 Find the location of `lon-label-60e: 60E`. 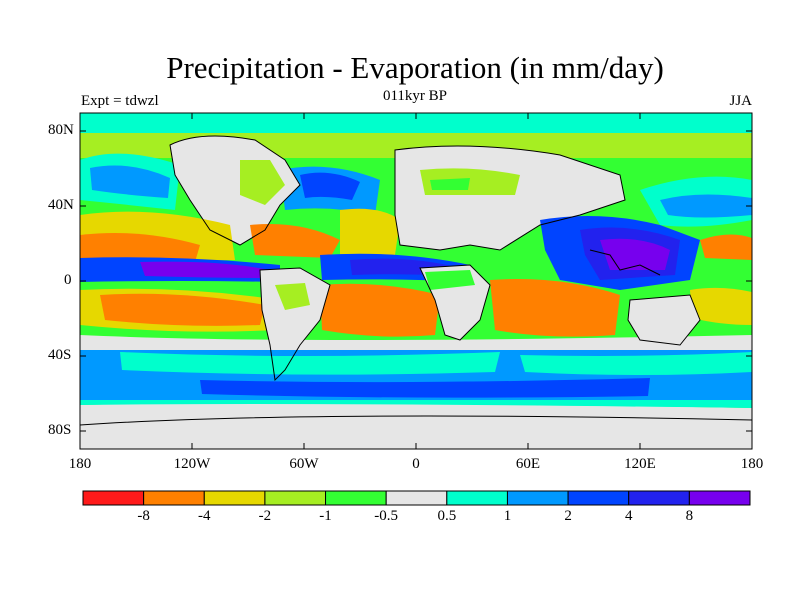

lon-label-60e: 60E is located at coordinates (528, 464).